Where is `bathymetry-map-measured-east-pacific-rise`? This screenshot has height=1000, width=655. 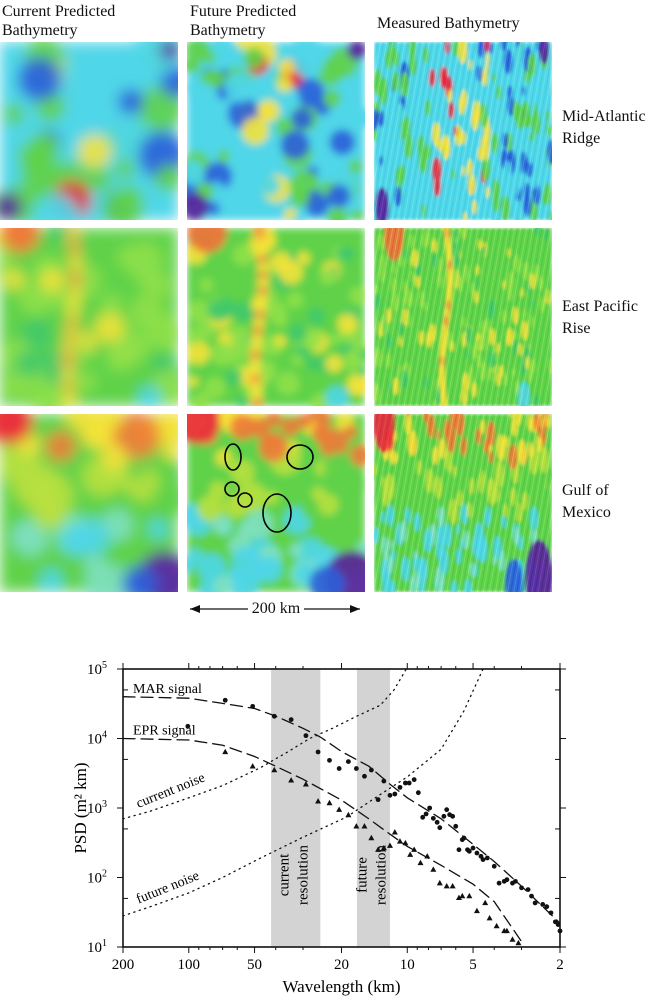 bathymetry-map-measured-east-pacific-rise is located at coordinates (463, 317).